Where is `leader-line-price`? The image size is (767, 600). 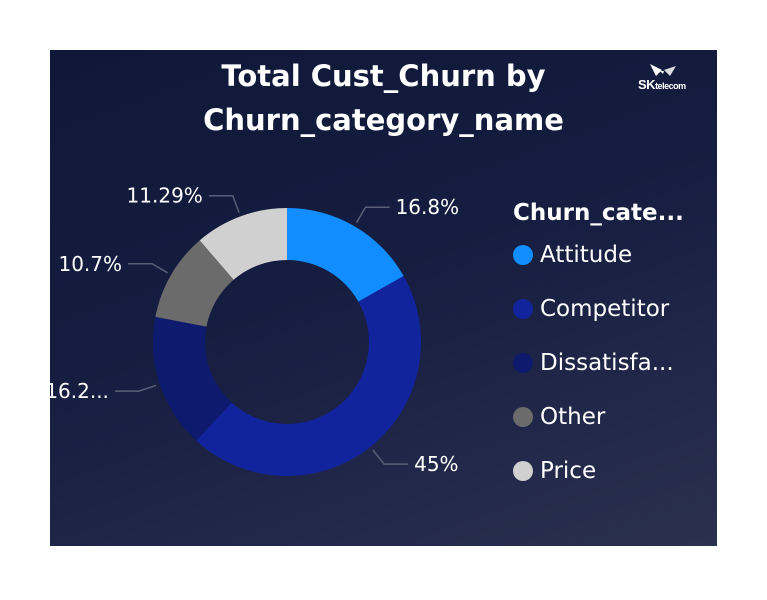 leader-line-price is located at coordinates (224, 203).